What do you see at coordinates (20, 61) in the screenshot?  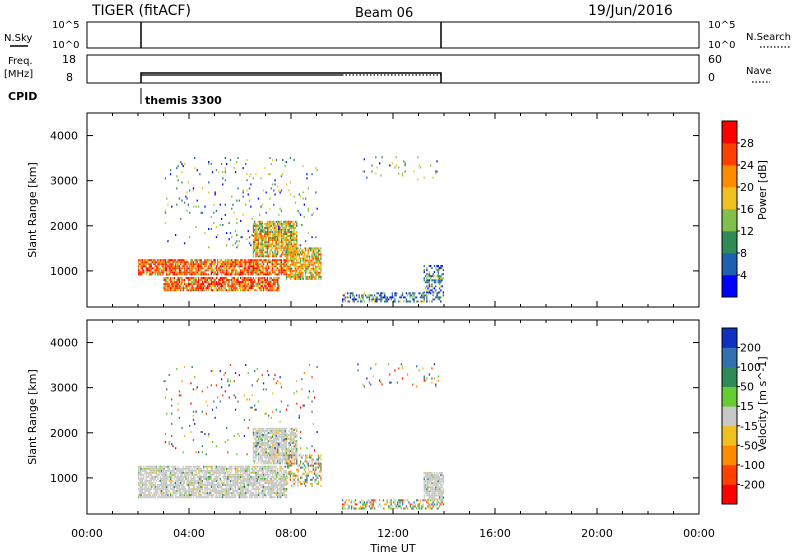 I see `freq-label-line1: Freq.` at bounding box center [20, 61].